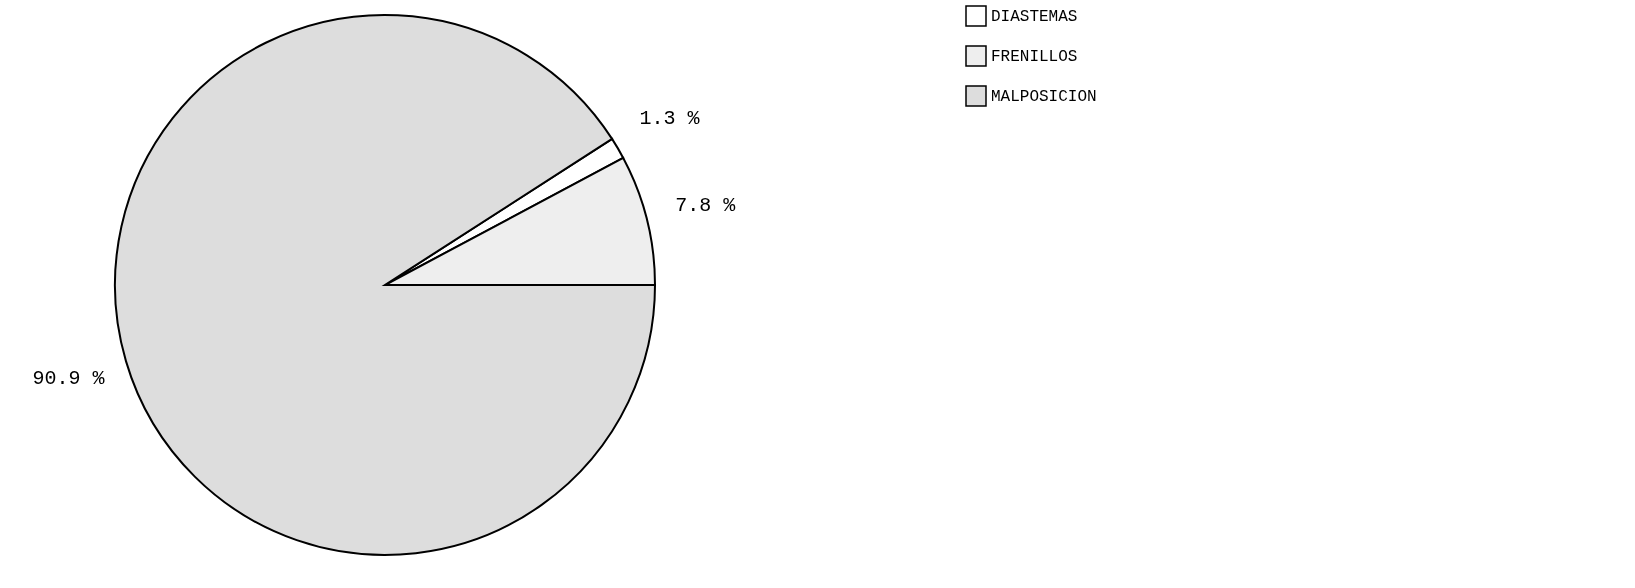 Image resolution: width=1635 pixels, height=588 pixels. I want to click on data-label: 1.3 %, so click(670, 118).